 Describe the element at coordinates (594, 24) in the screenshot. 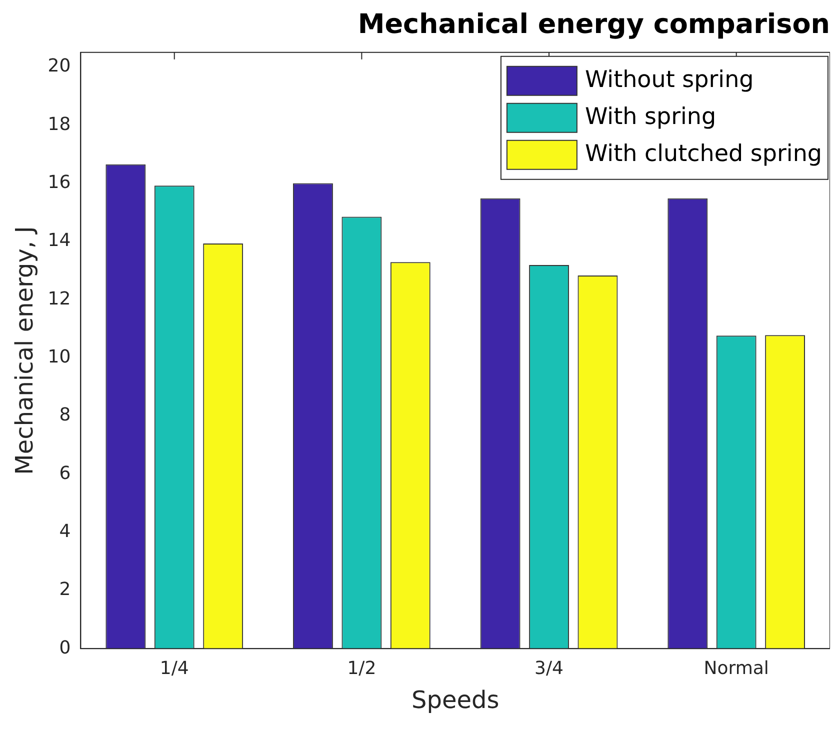

I see `chart-title: Mechanical energy comparison` at that location.